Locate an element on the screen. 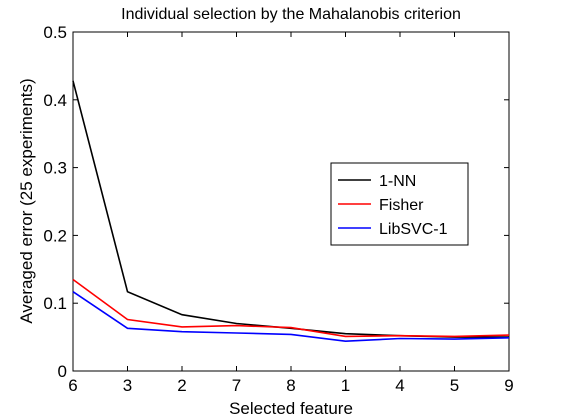  x-tick-label: 4 is located at coordinates (399, 385).